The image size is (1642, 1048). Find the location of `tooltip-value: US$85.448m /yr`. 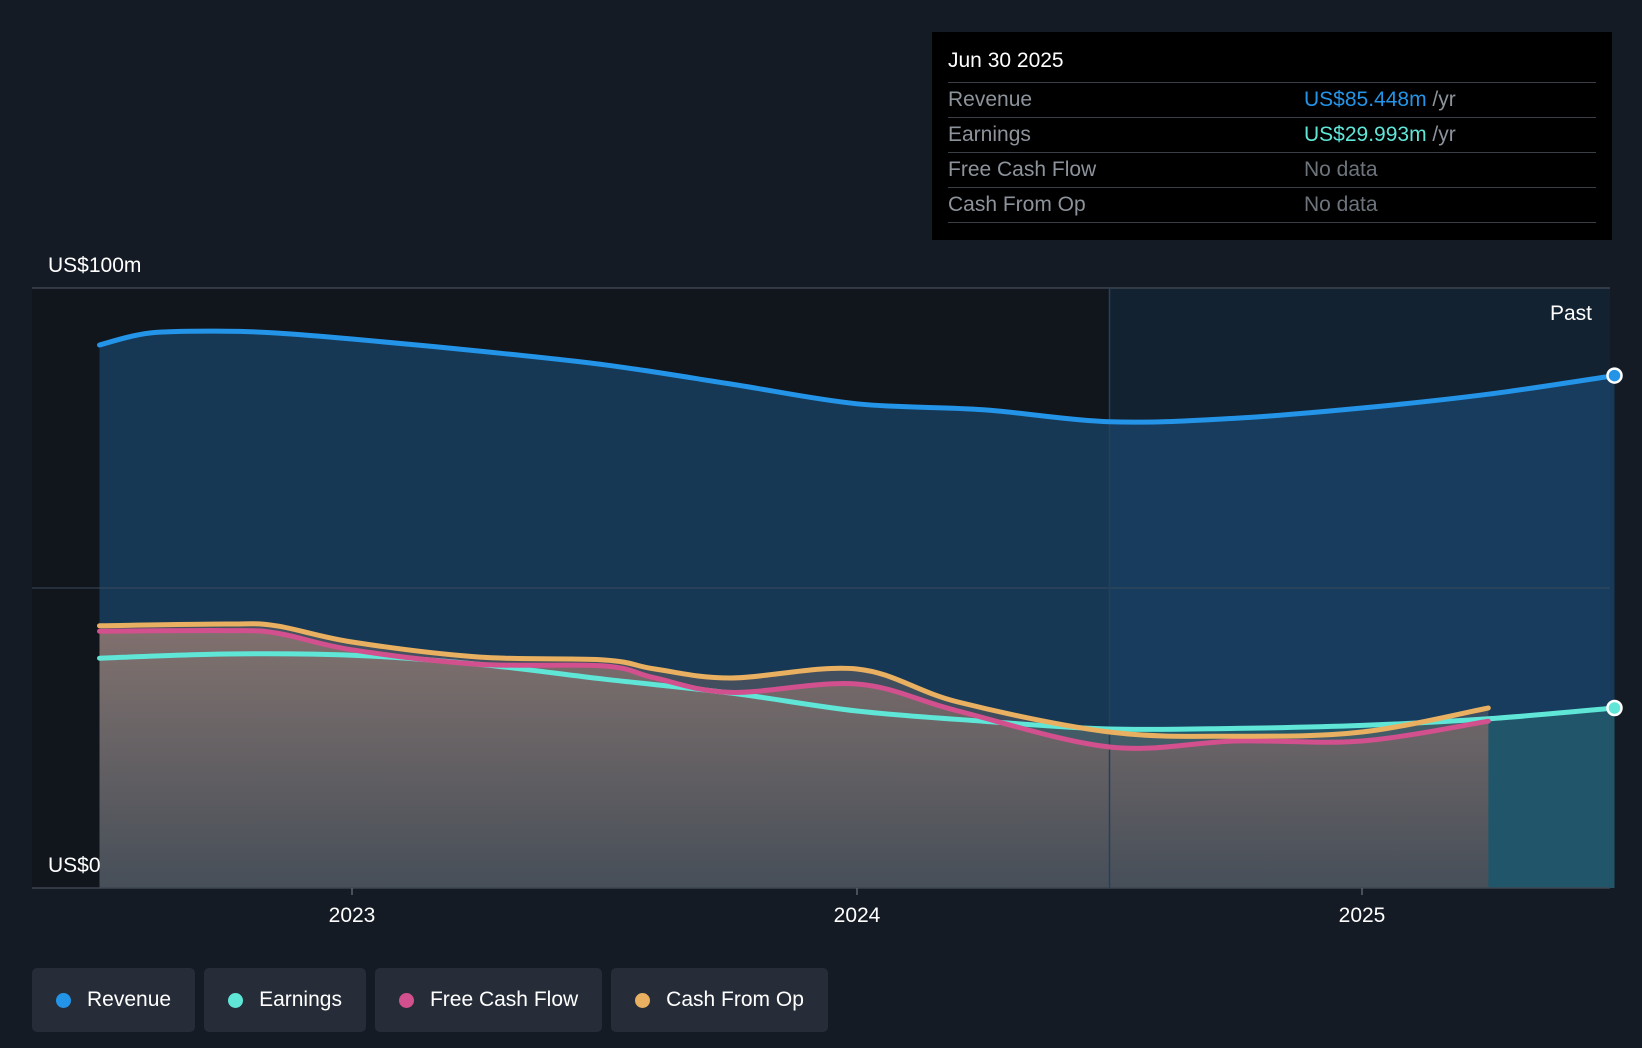

tooltip-value: US$85.448m /yr is located at coordinates (1380, 100).